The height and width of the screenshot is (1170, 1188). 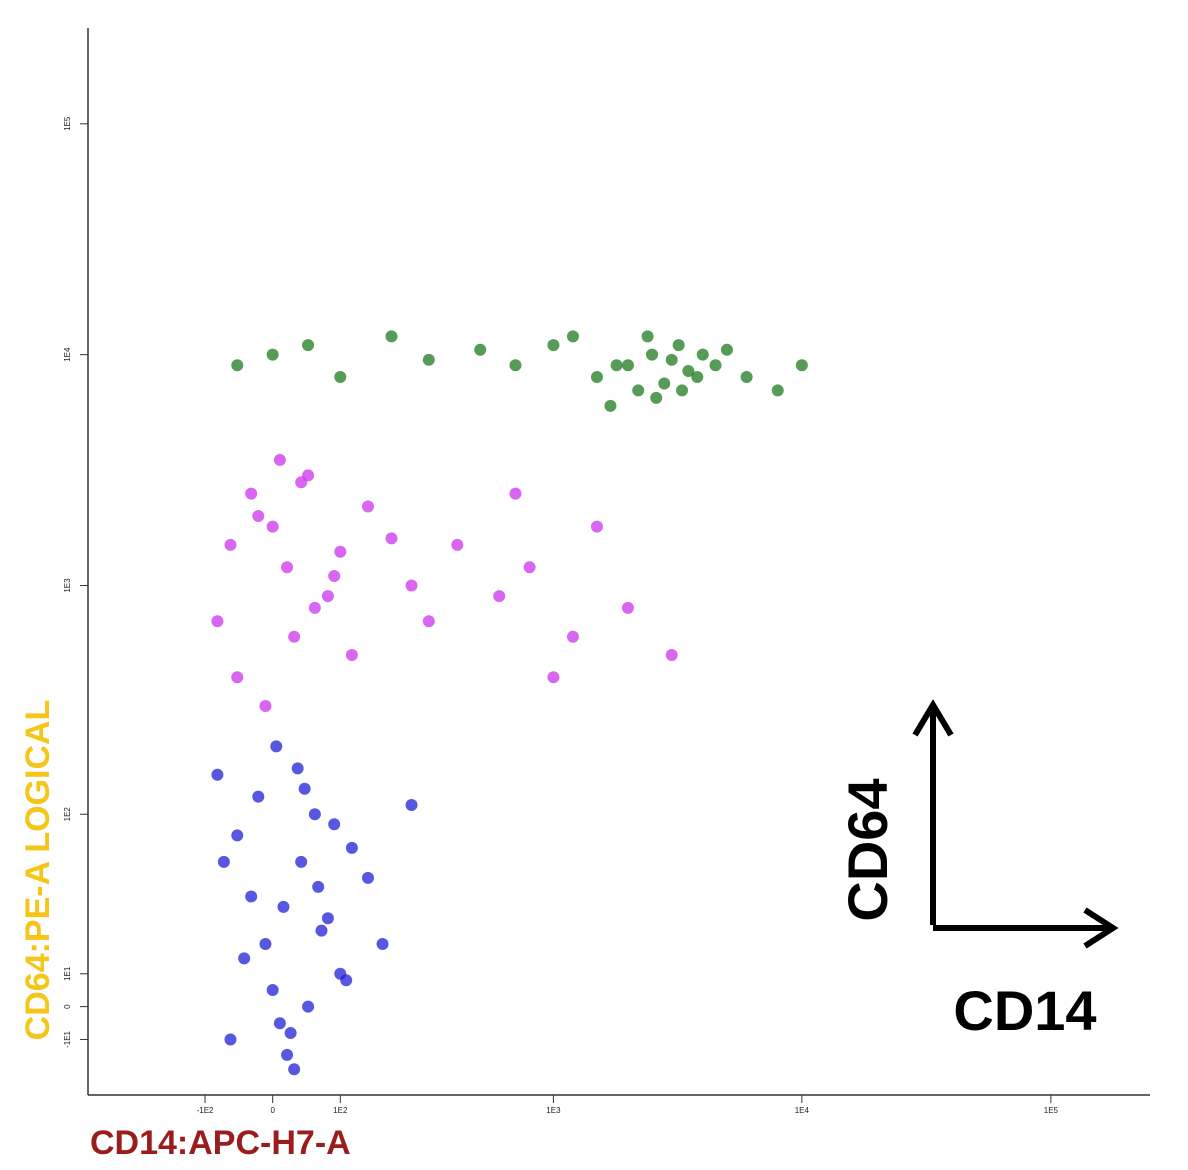 What do you see at coordinates (272, 1110) in the screenshot?
I see `x-tick-label: 0` at bounding box center [272, 1110].